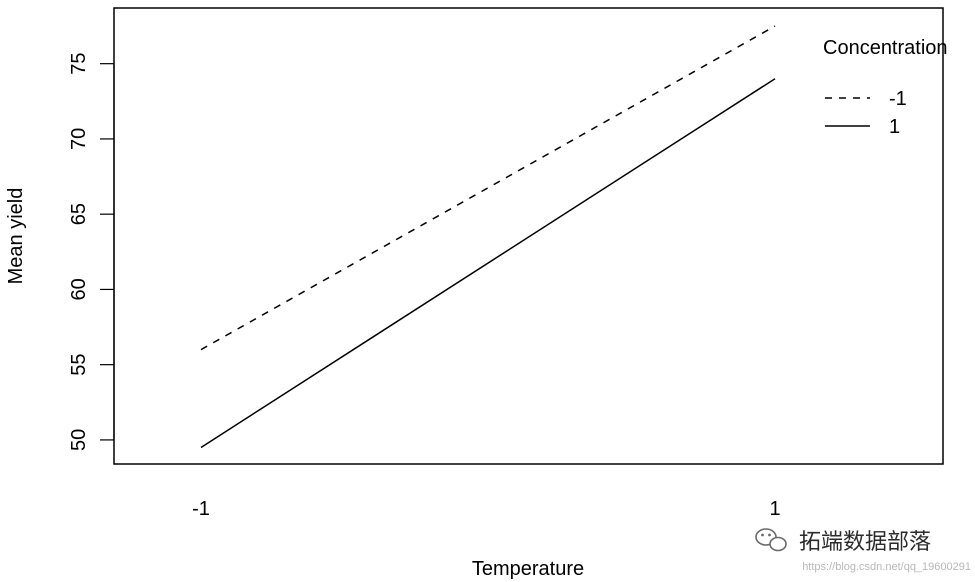 The height and width of the screenshot is (582, 975). Describe the element at coordinates (201, 509) in the screenshot. I see `x-tick-label: -1` at that location.